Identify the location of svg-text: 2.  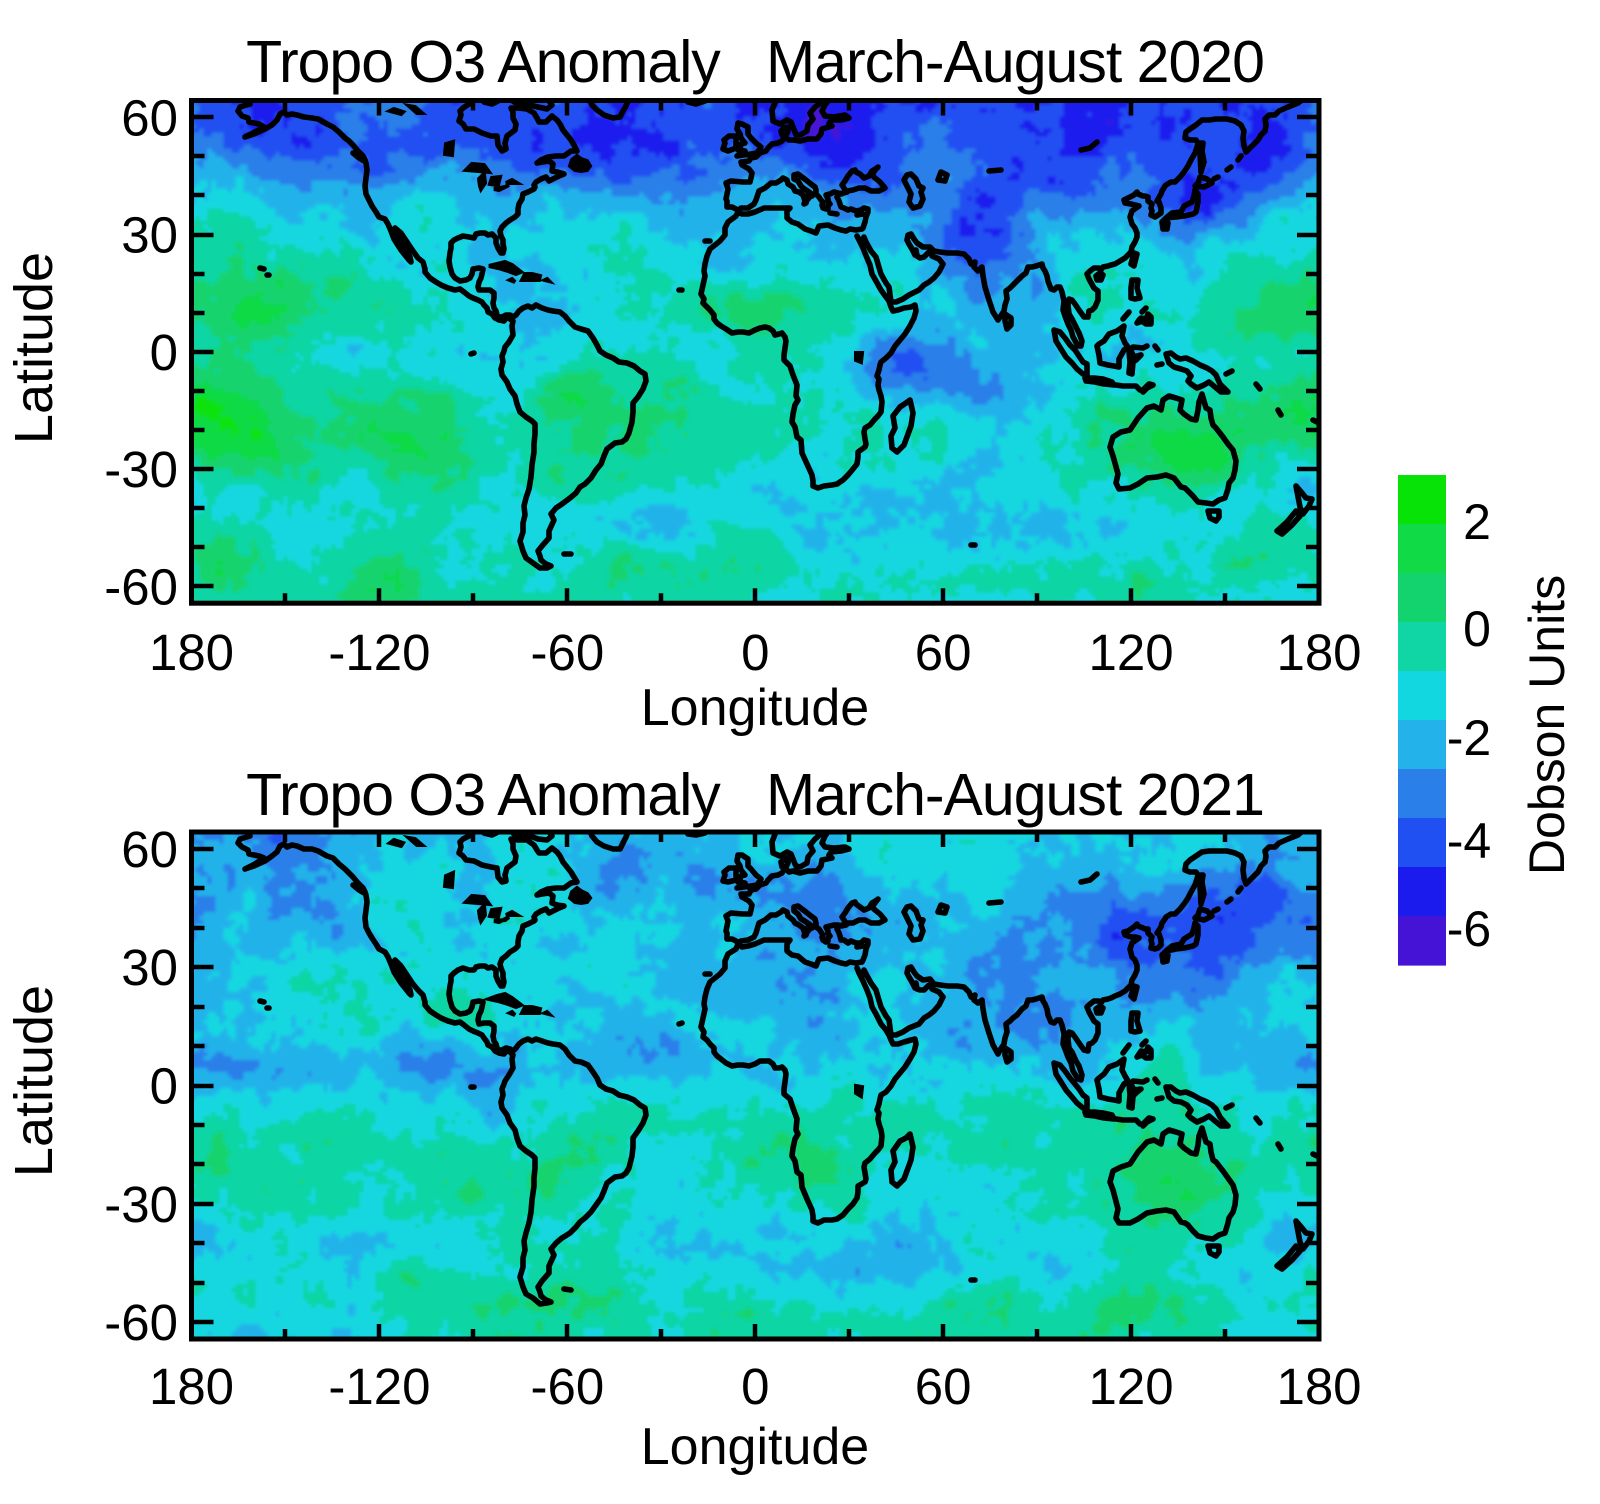
(1477, 522).